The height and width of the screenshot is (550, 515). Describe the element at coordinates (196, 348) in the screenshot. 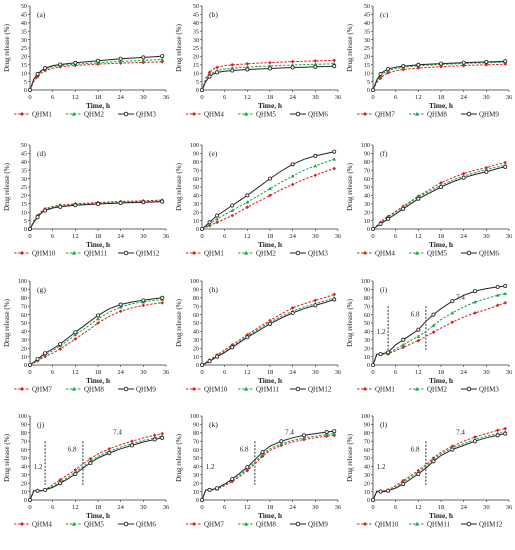

I see `y-tick-label: 20` at that location.